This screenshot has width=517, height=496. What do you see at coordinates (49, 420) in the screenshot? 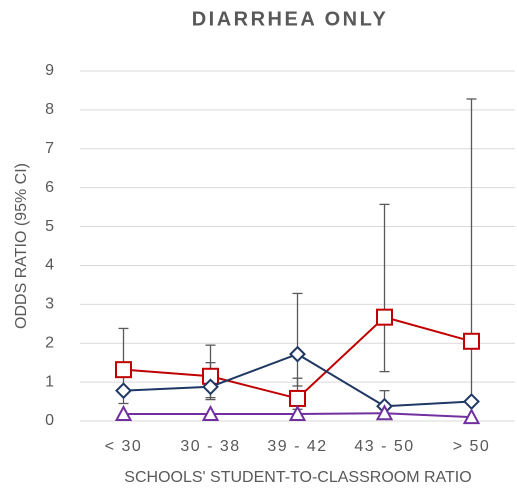
I see `y-tick-label: 0` at bounding box center [49, 420].